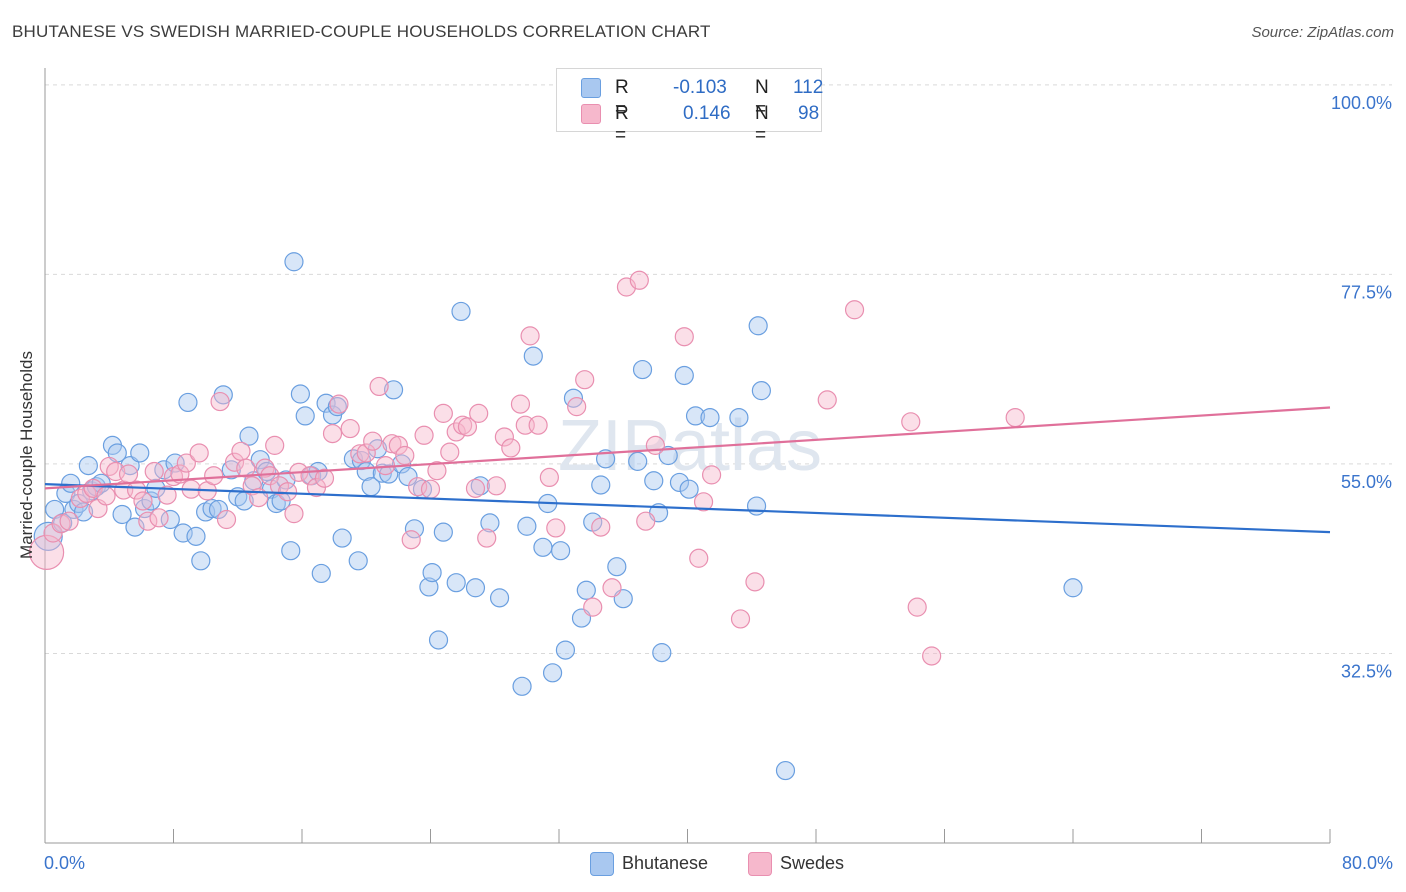  What do you see at coordinates (812, 863) in the screenshot?
I see `legend-label-swedes: Swedes` at bounding box center [812, 863].